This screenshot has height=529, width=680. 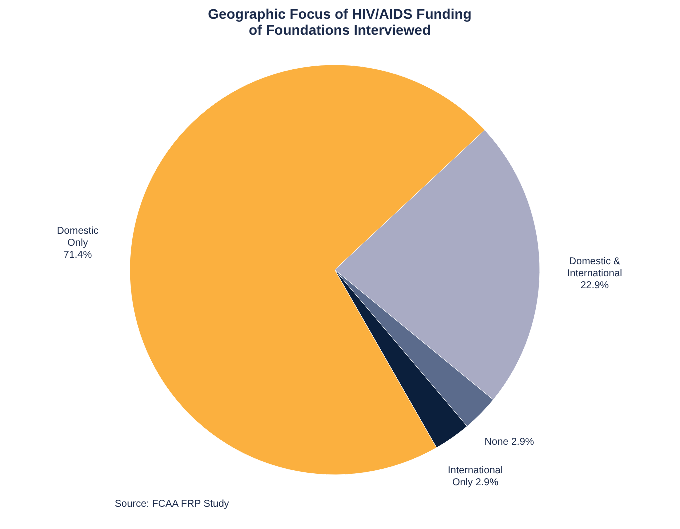 What do you see at coordinates (172, 504) in the screenshot?
I see `source-note: Source: FCAA FRP Study` at bounding box center [172, 504].